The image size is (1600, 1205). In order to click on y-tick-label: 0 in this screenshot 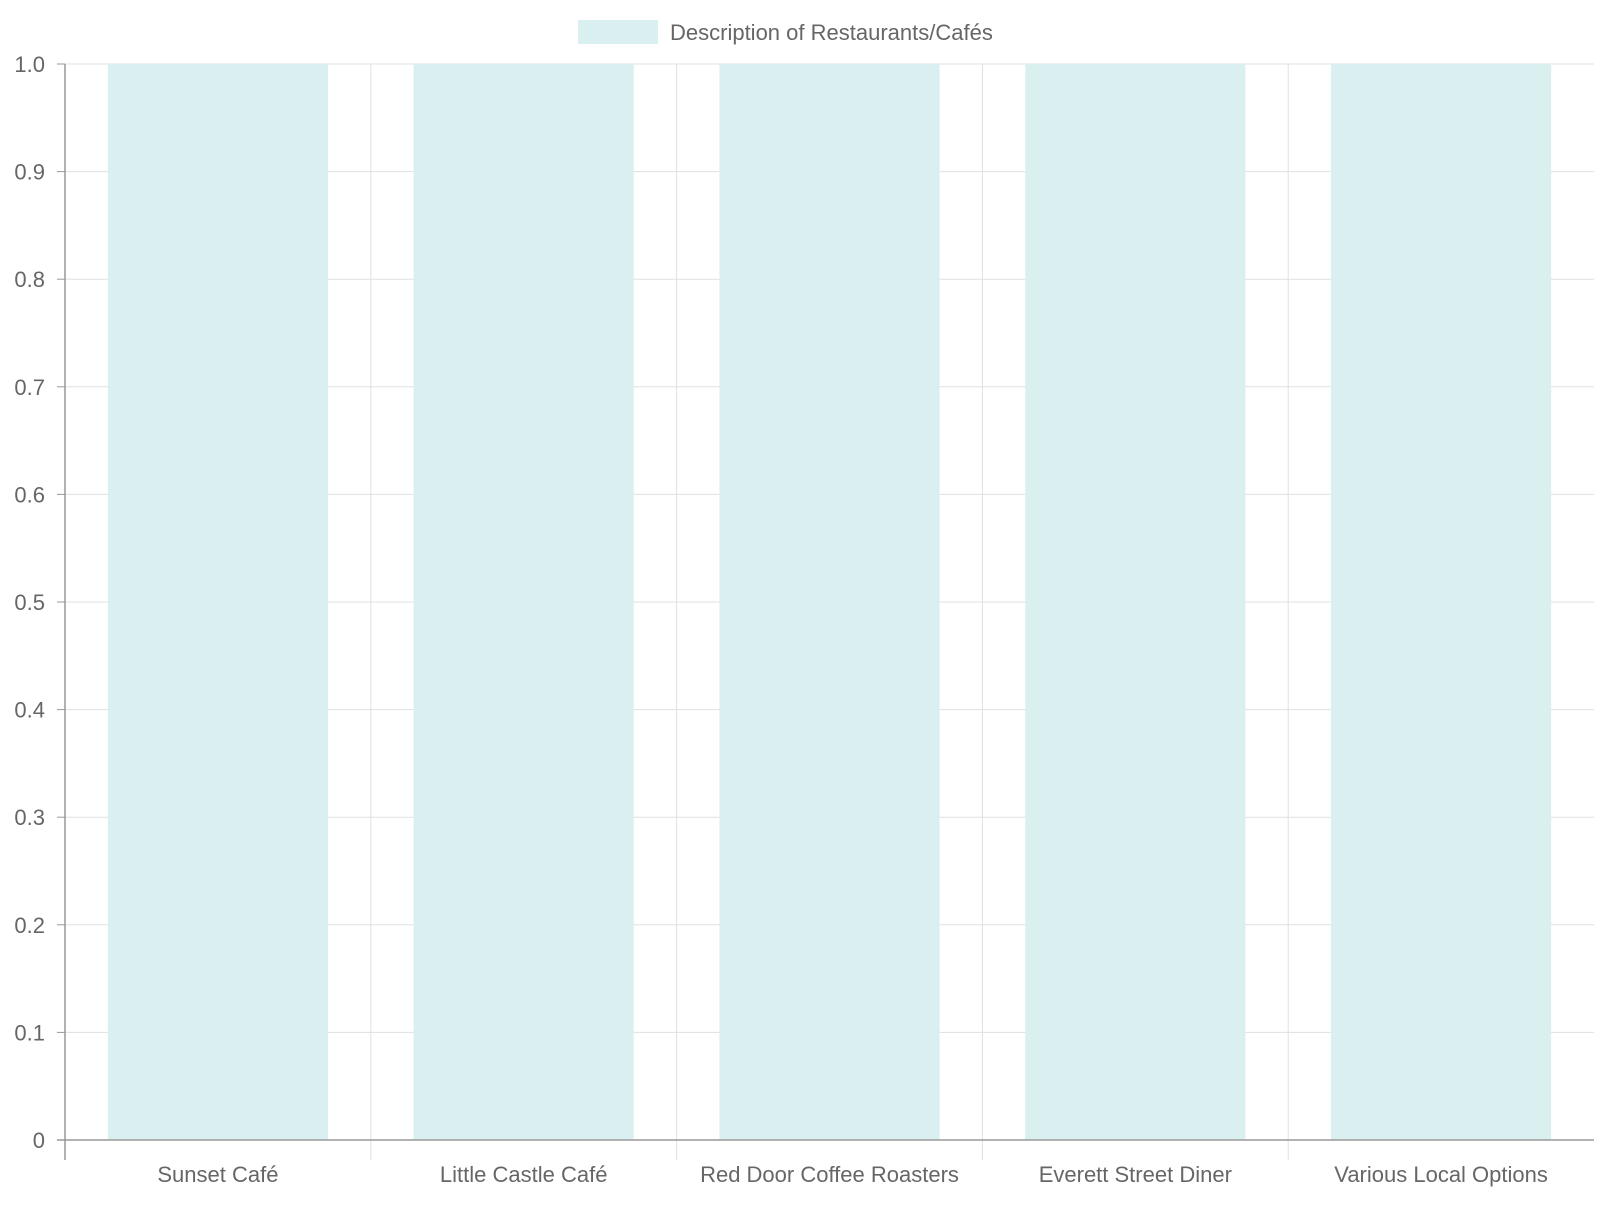, I will do `click(39, 1140)`.